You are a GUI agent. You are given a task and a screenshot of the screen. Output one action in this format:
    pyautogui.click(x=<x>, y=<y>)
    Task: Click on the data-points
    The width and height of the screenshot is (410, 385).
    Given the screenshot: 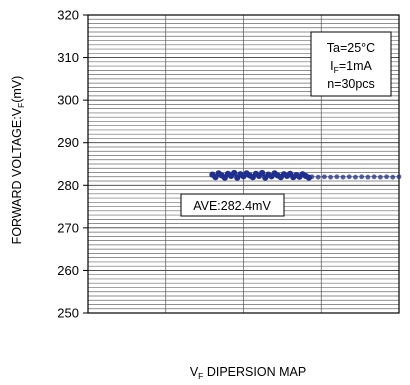 What is the action you would take?
    pyautogui.click(x=305, y=175)
    